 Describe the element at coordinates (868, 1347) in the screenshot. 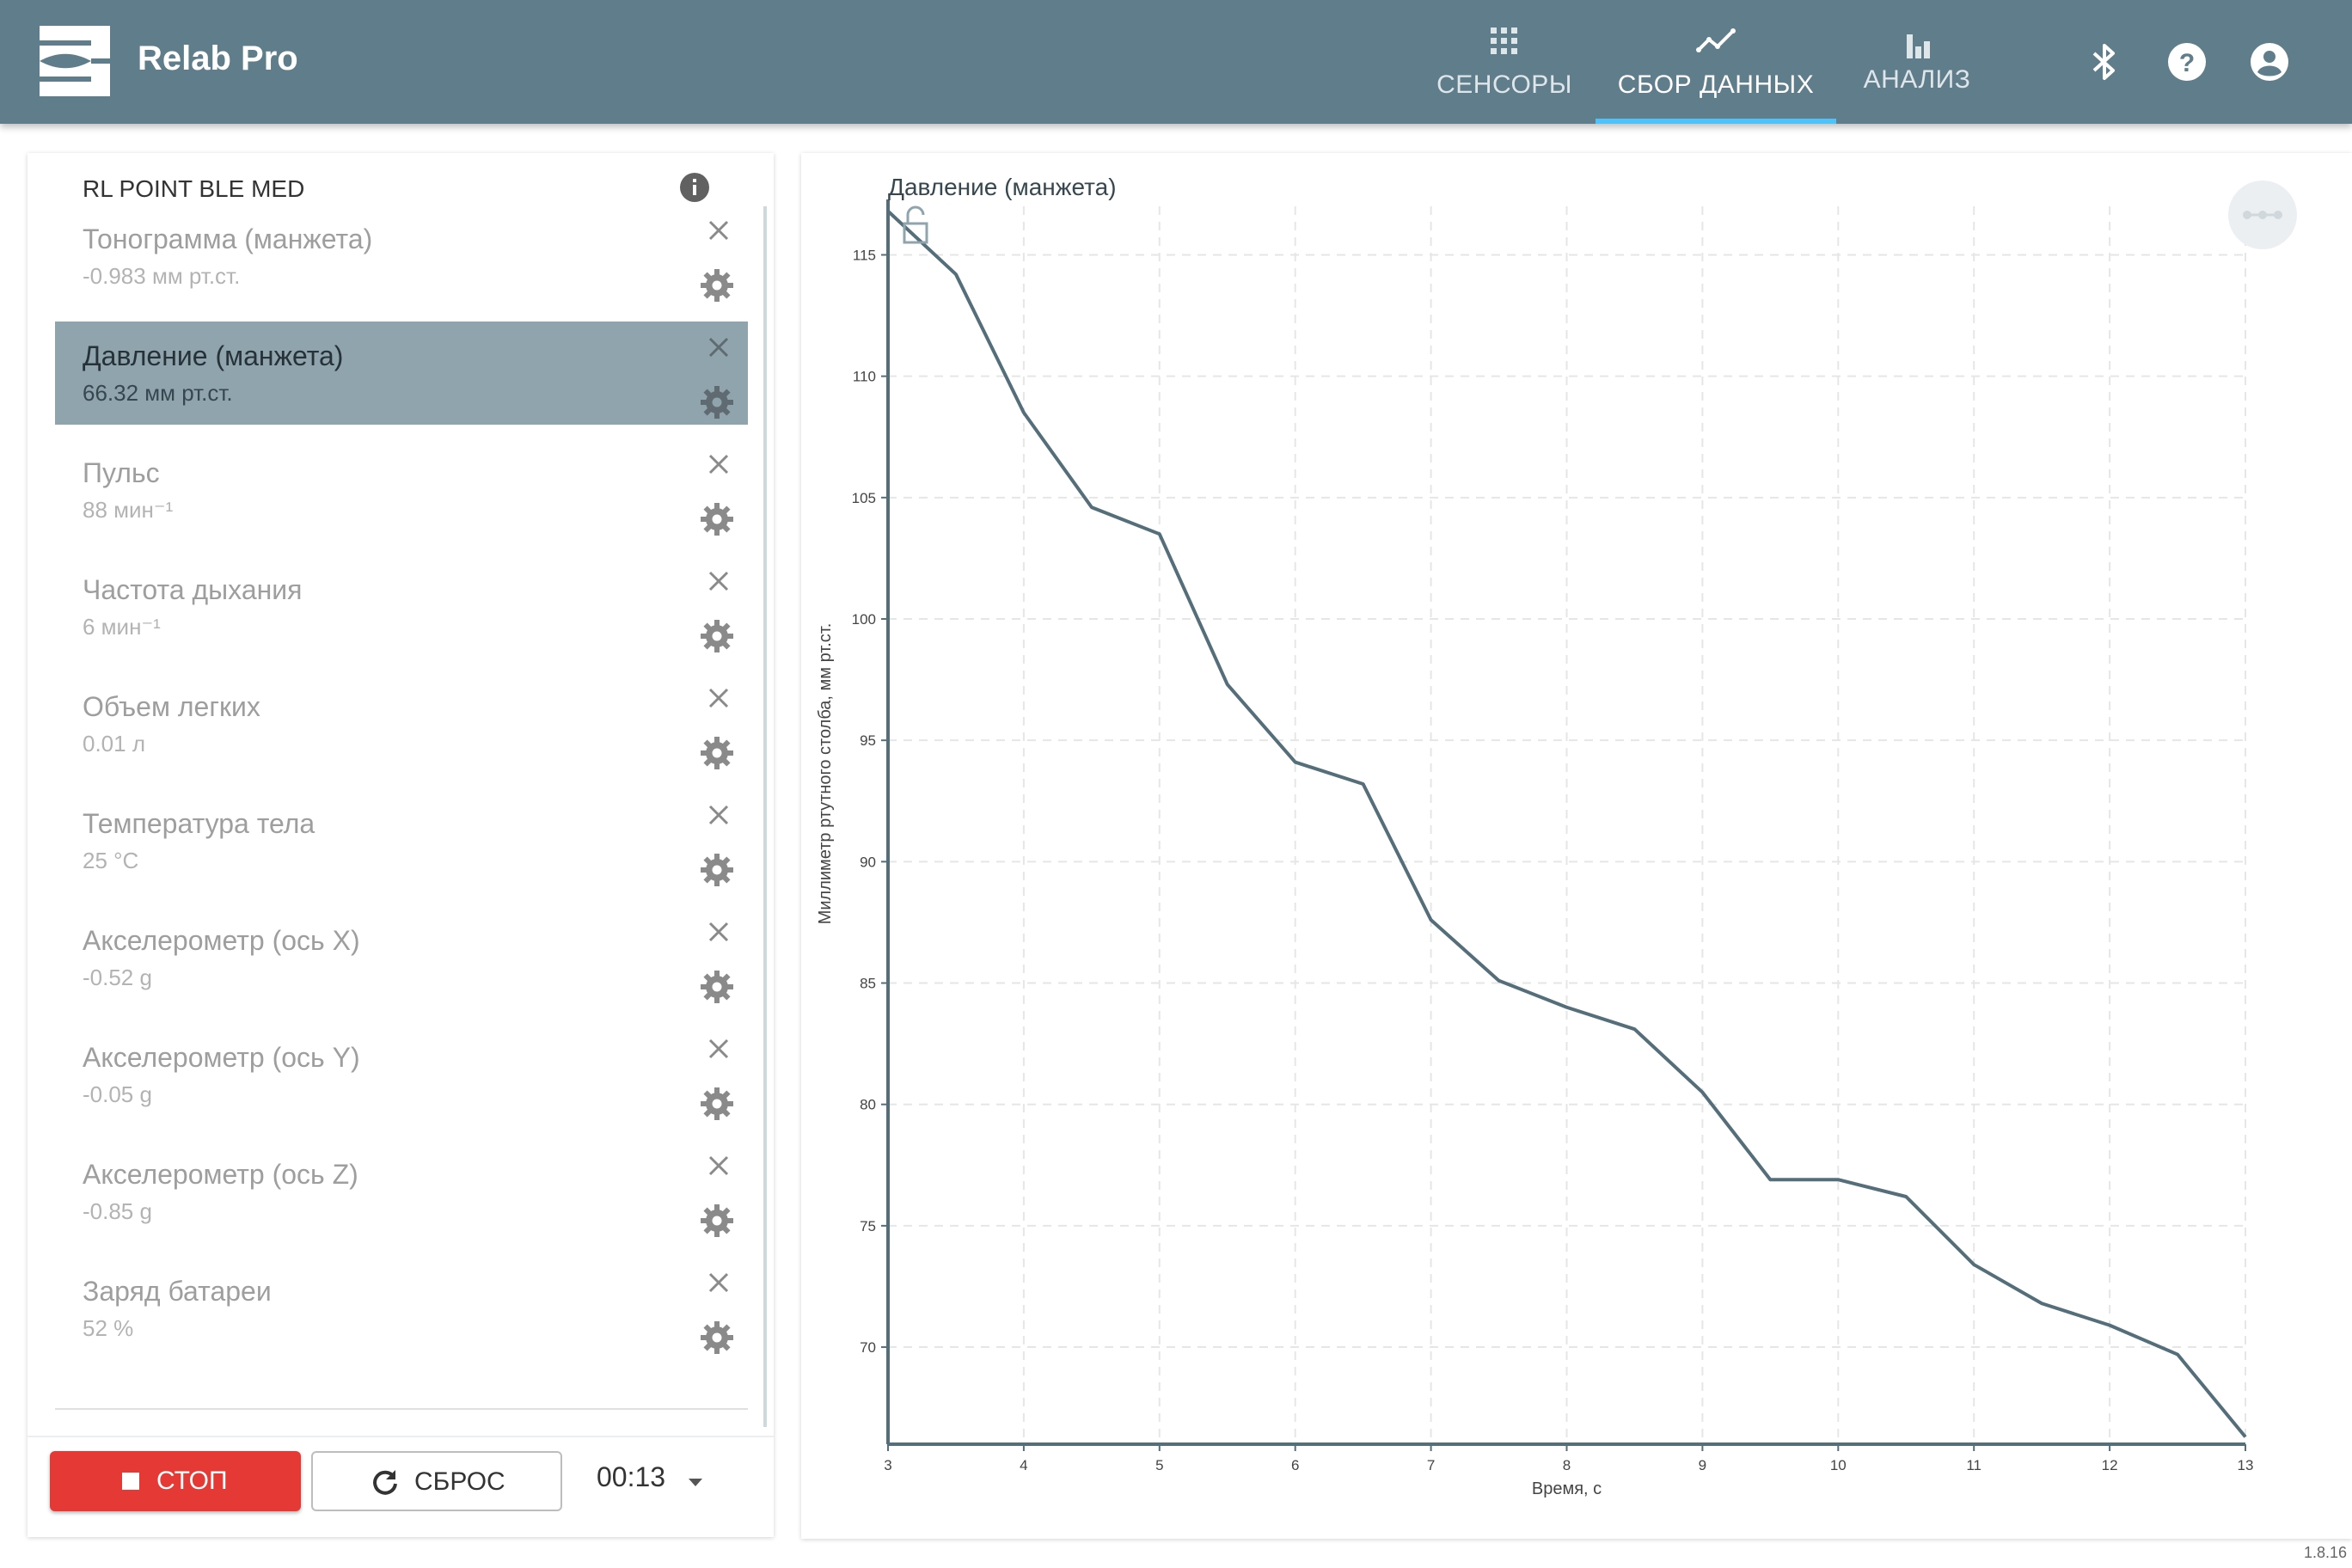

I see `y-tick-label: 70` at that location.